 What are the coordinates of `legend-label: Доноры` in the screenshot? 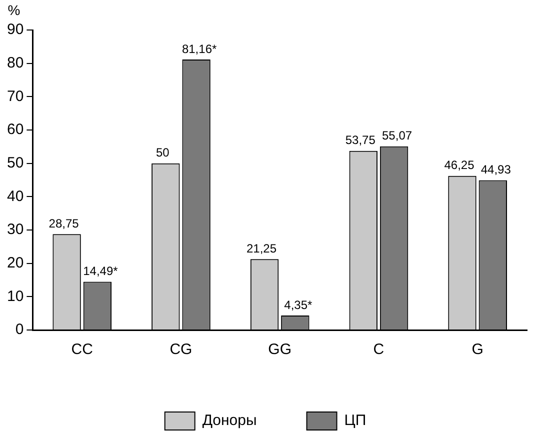 It's located at (229, 421).